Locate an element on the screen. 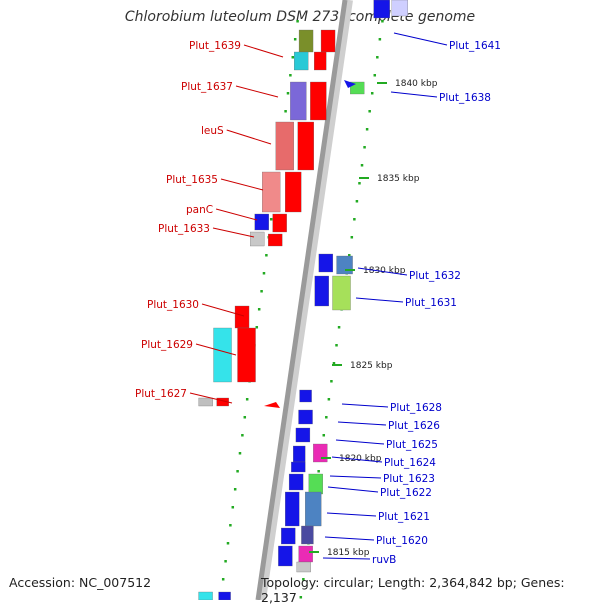  gene-label-left: Plut_1630 is located at coordinates (173, 305).